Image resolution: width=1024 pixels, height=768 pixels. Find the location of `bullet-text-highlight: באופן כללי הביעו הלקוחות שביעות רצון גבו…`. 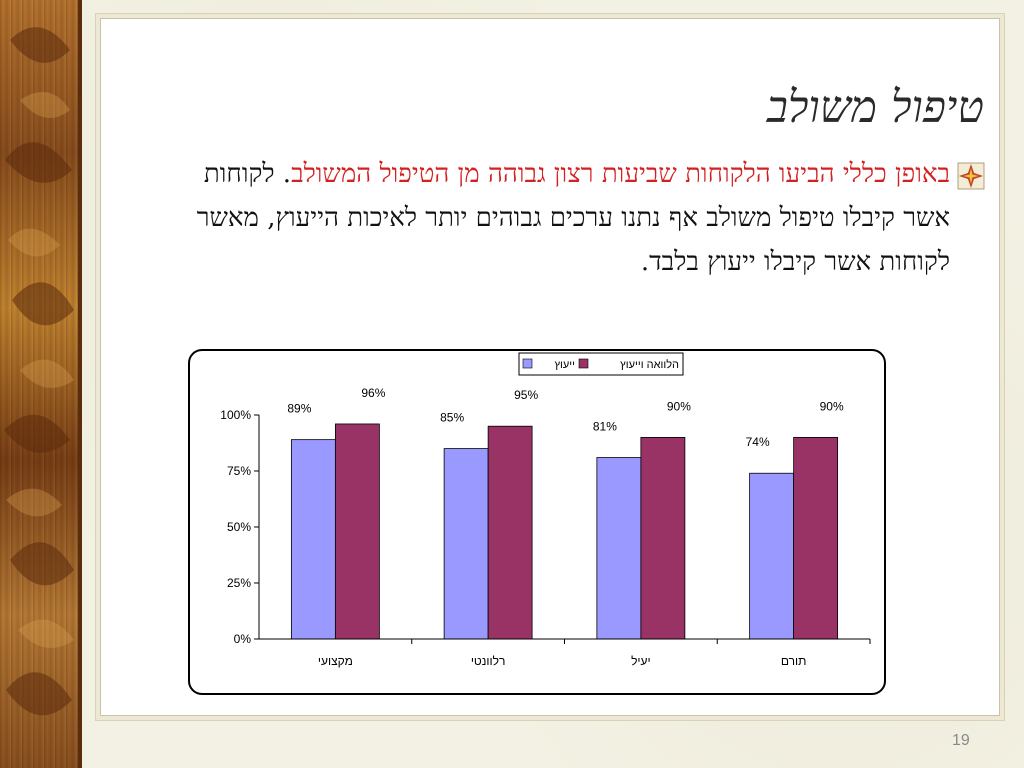

bullet-text-highlight: באופן כללי הביעו הלקוחות שביעות רצון גבו… is located at coordinates (620, 174).